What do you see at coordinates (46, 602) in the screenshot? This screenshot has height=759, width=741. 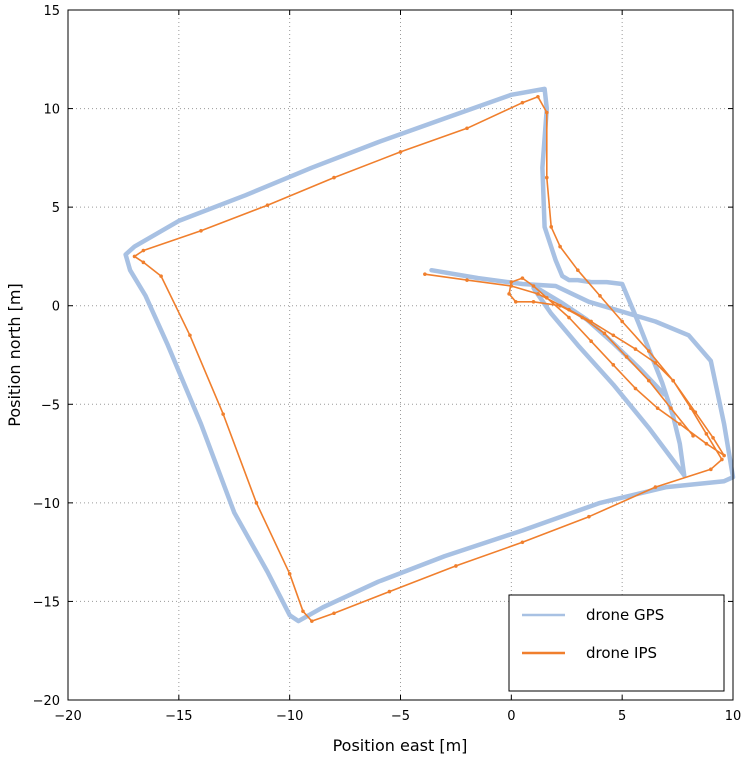 I see `y-tick-label: −15` at bounding box center [46, 602].